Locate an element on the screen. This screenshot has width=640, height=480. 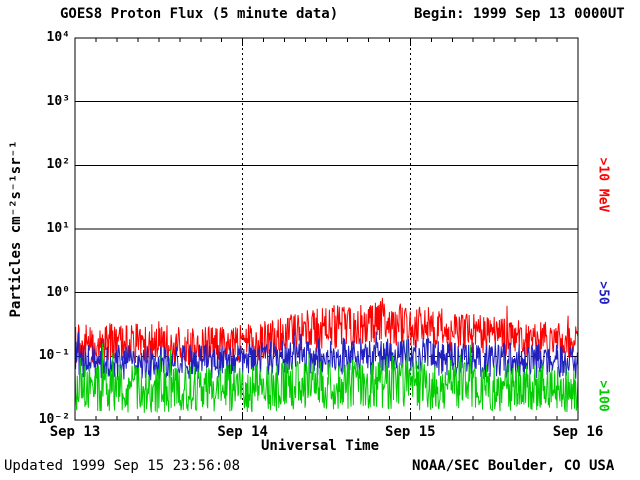
noaa-credit-label: NOAA/SEC Boulder, CO USA is located at coordinates (513, 466).